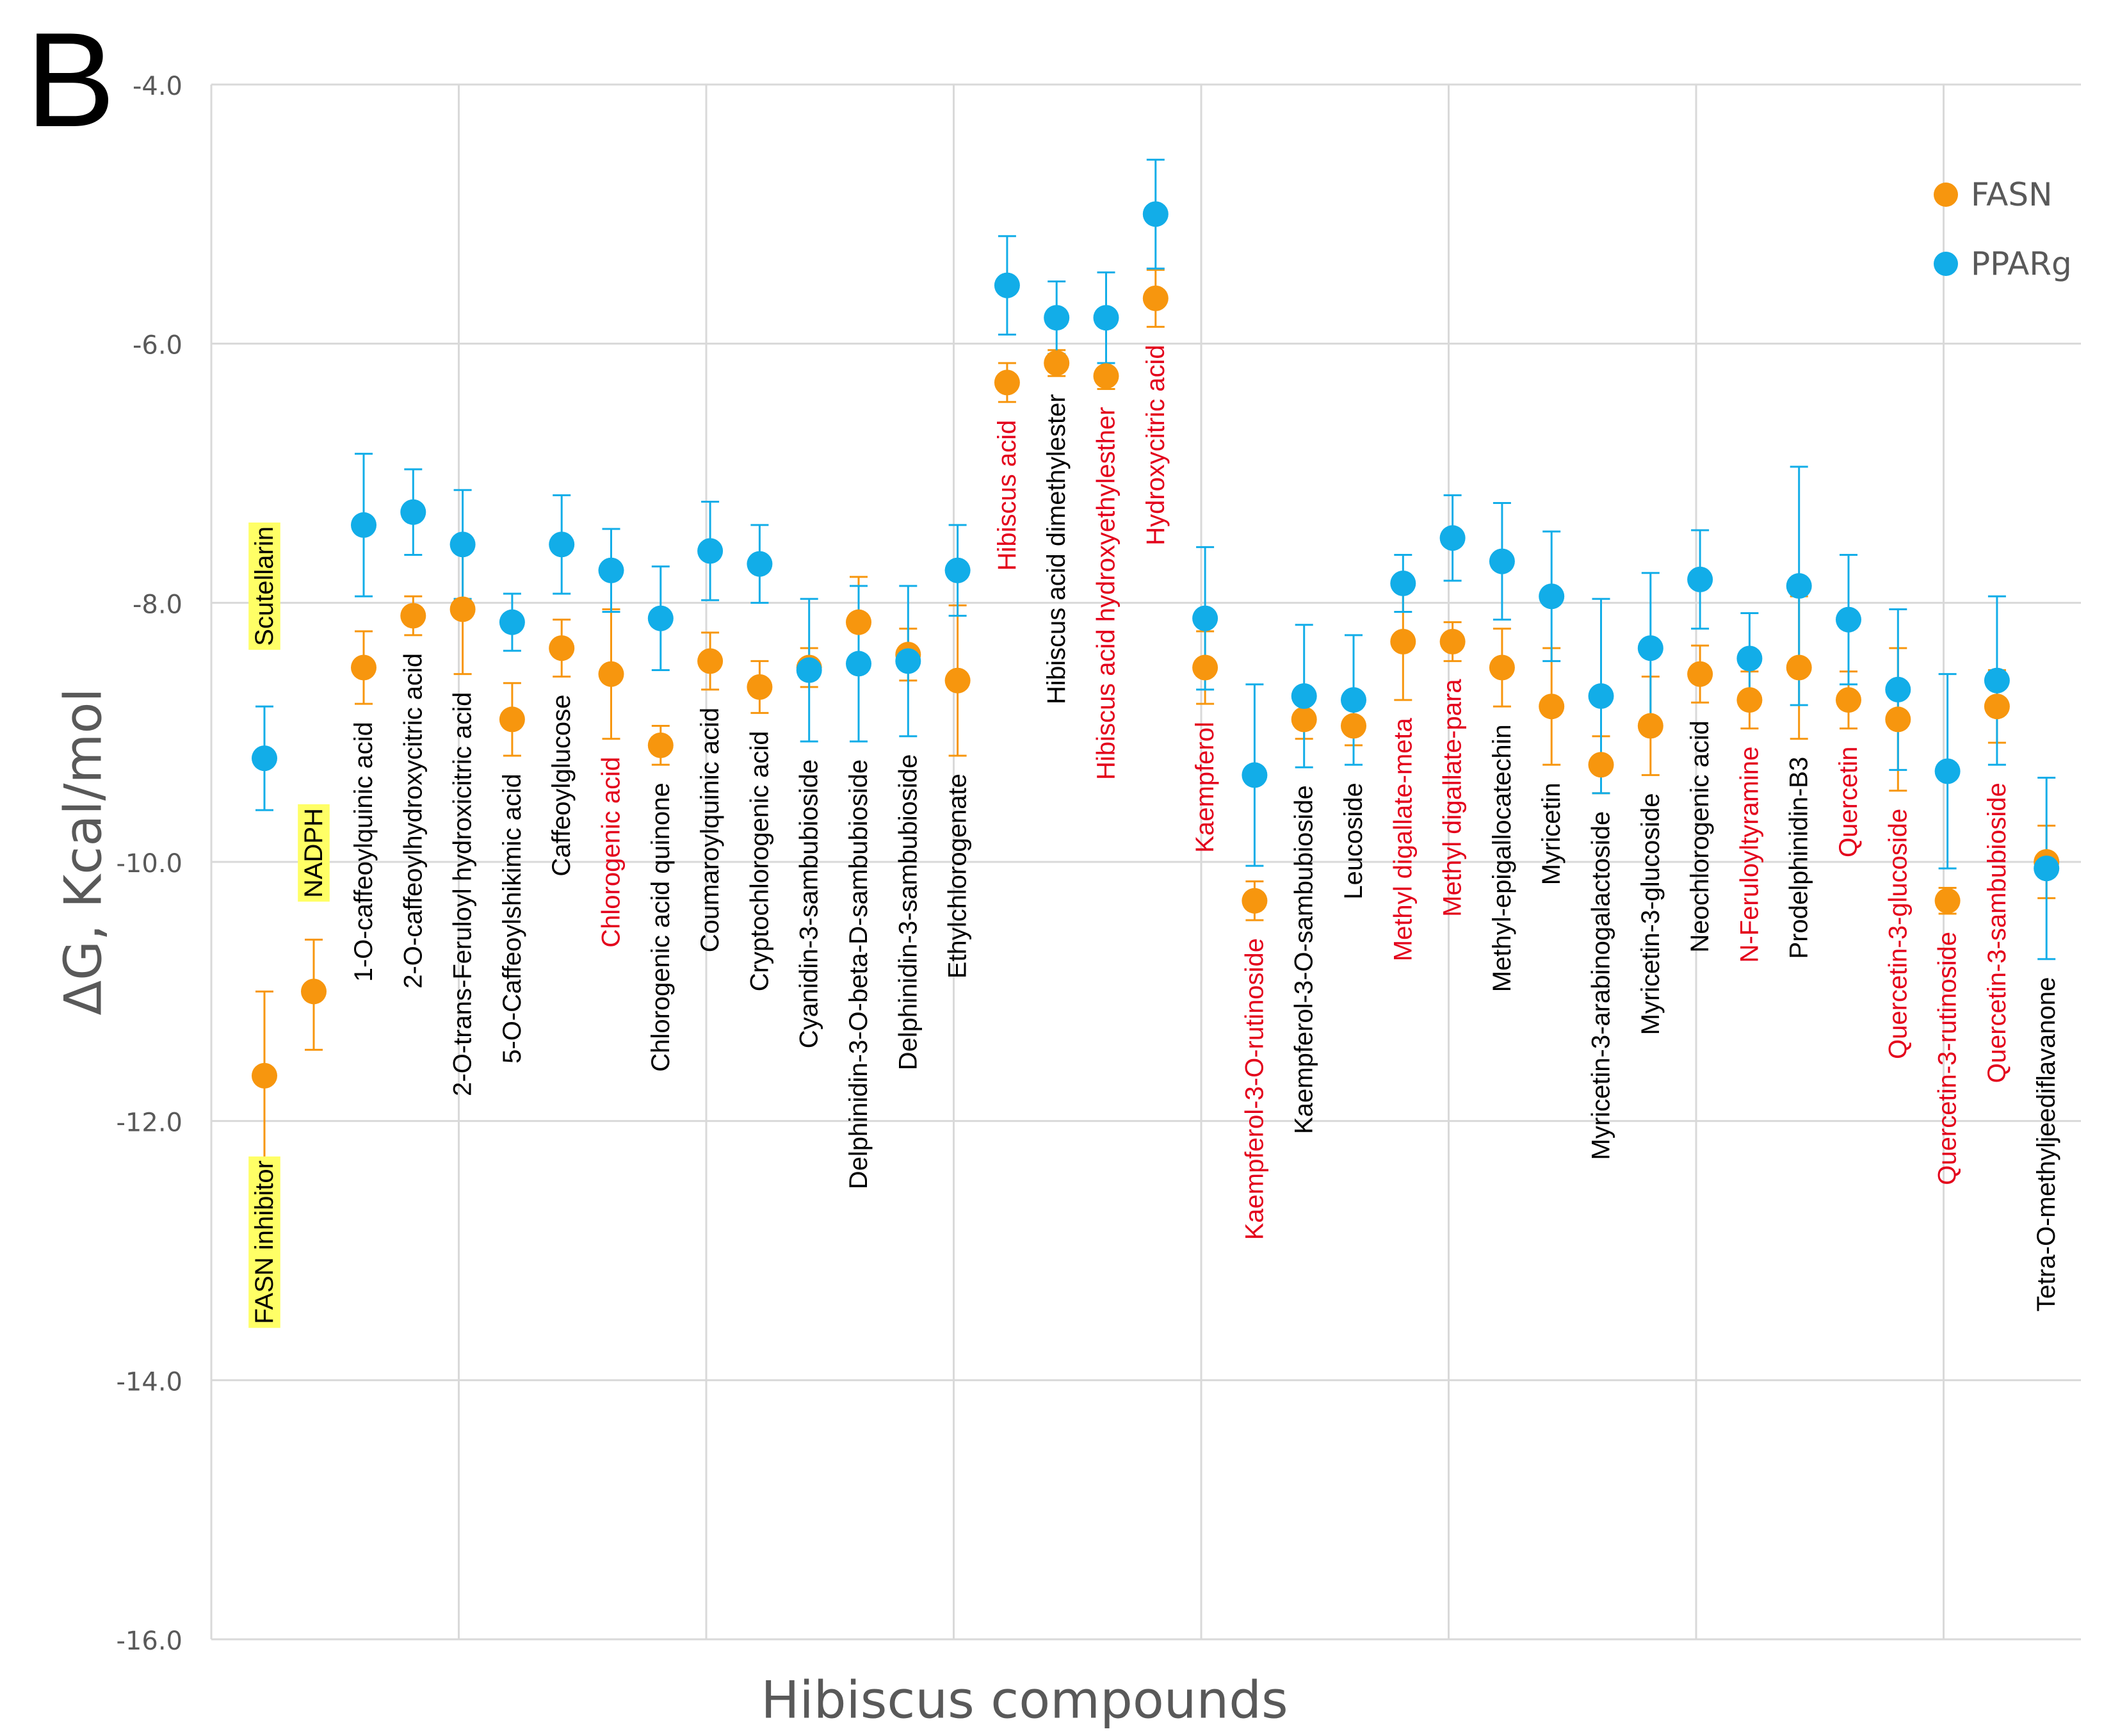 This screenshot has width=2120, height=1736. Describe the element at coordinates (1946, 264) in the screenshot. I see `legend-marker-pparg` at that location.